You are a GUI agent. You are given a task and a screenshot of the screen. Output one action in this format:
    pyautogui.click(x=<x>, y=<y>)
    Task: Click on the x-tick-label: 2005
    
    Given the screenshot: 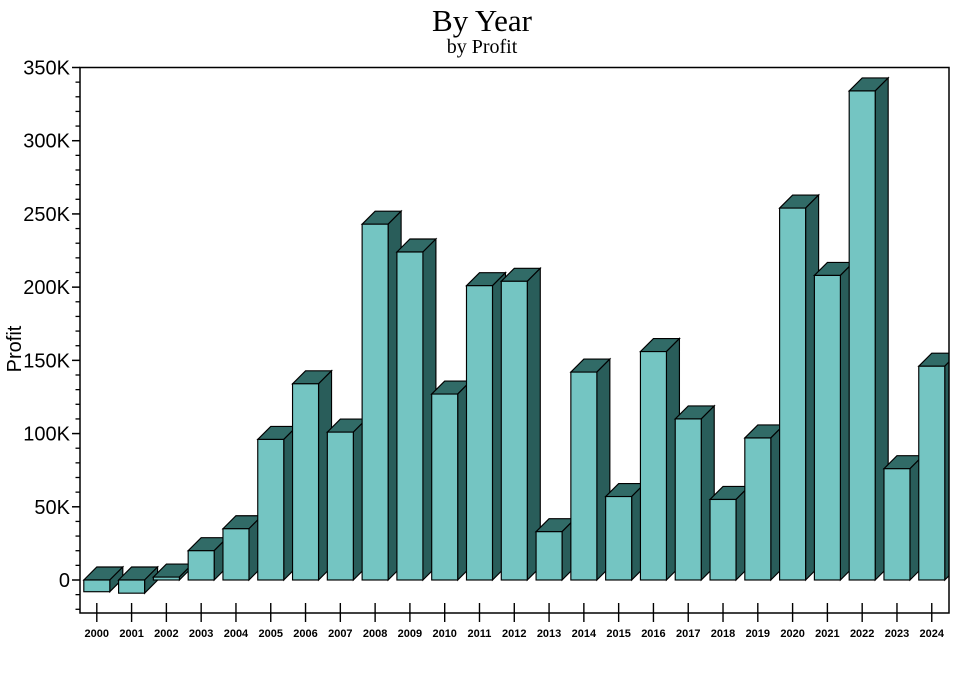 What is the action you would take?
    pyautogui.click(x=271, y=634)
    